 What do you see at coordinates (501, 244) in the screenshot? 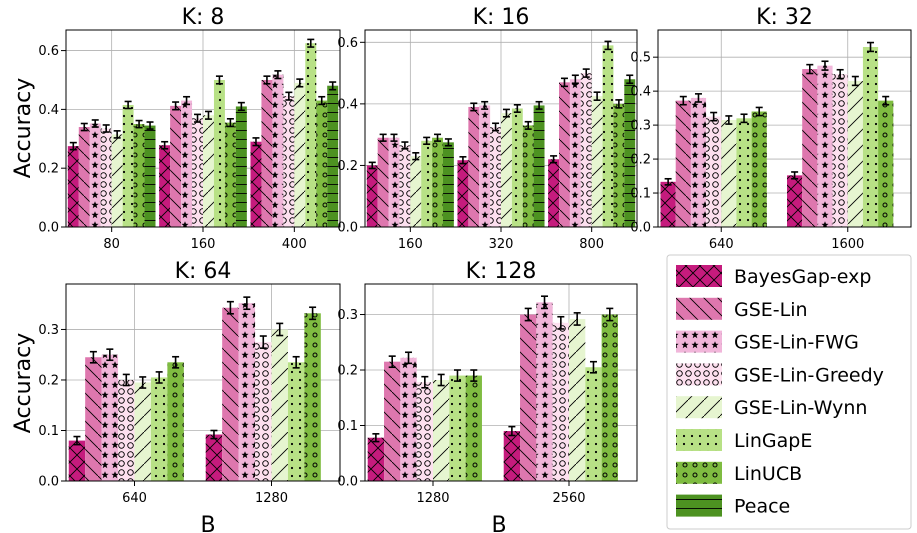
I see `x-tick-label: 320` at bounding box center [501, 244].